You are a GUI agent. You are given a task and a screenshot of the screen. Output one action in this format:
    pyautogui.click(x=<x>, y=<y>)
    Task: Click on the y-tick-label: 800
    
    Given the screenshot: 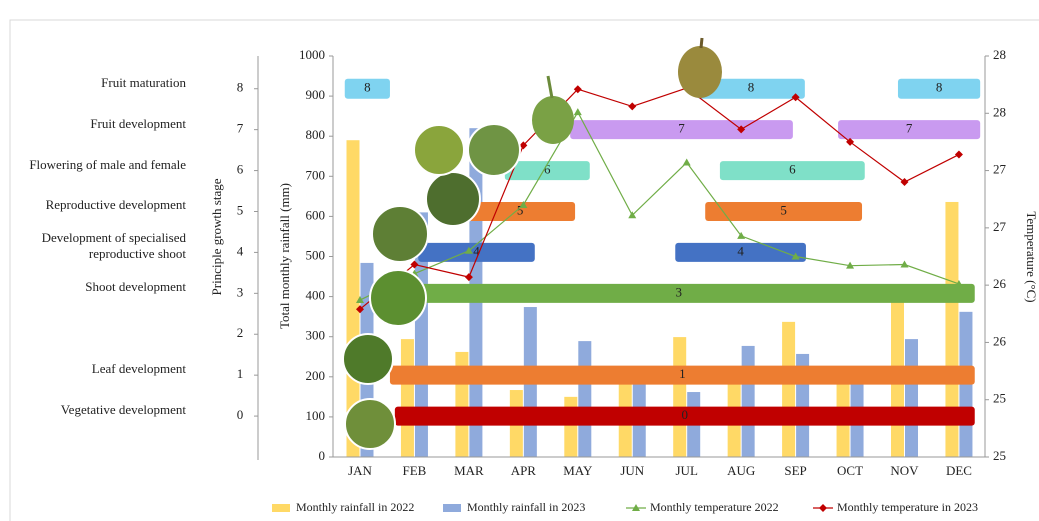 What is the action you would take?
    pyautogui.click(x=316, y=134)
    